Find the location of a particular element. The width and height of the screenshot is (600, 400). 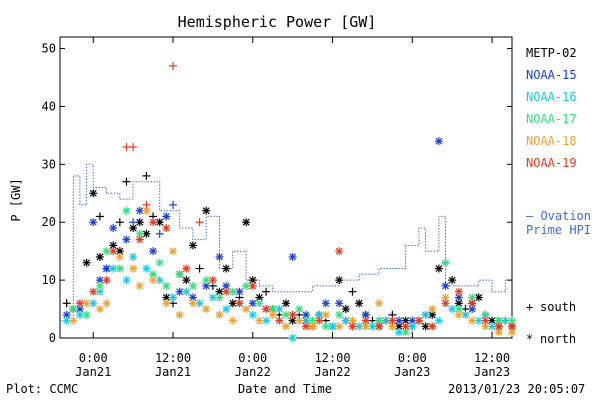

legend-entry-noaa-15: NOAA-15 is located at coordinates (551, 75).